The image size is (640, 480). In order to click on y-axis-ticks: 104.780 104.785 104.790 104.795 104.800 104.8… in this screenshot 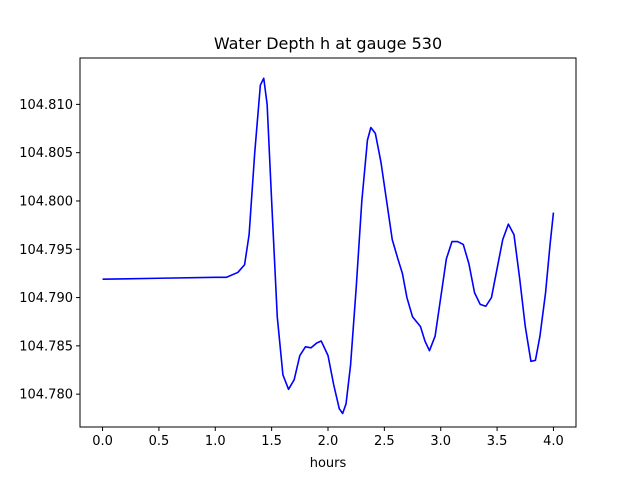, I will do `click(49, 250)`.